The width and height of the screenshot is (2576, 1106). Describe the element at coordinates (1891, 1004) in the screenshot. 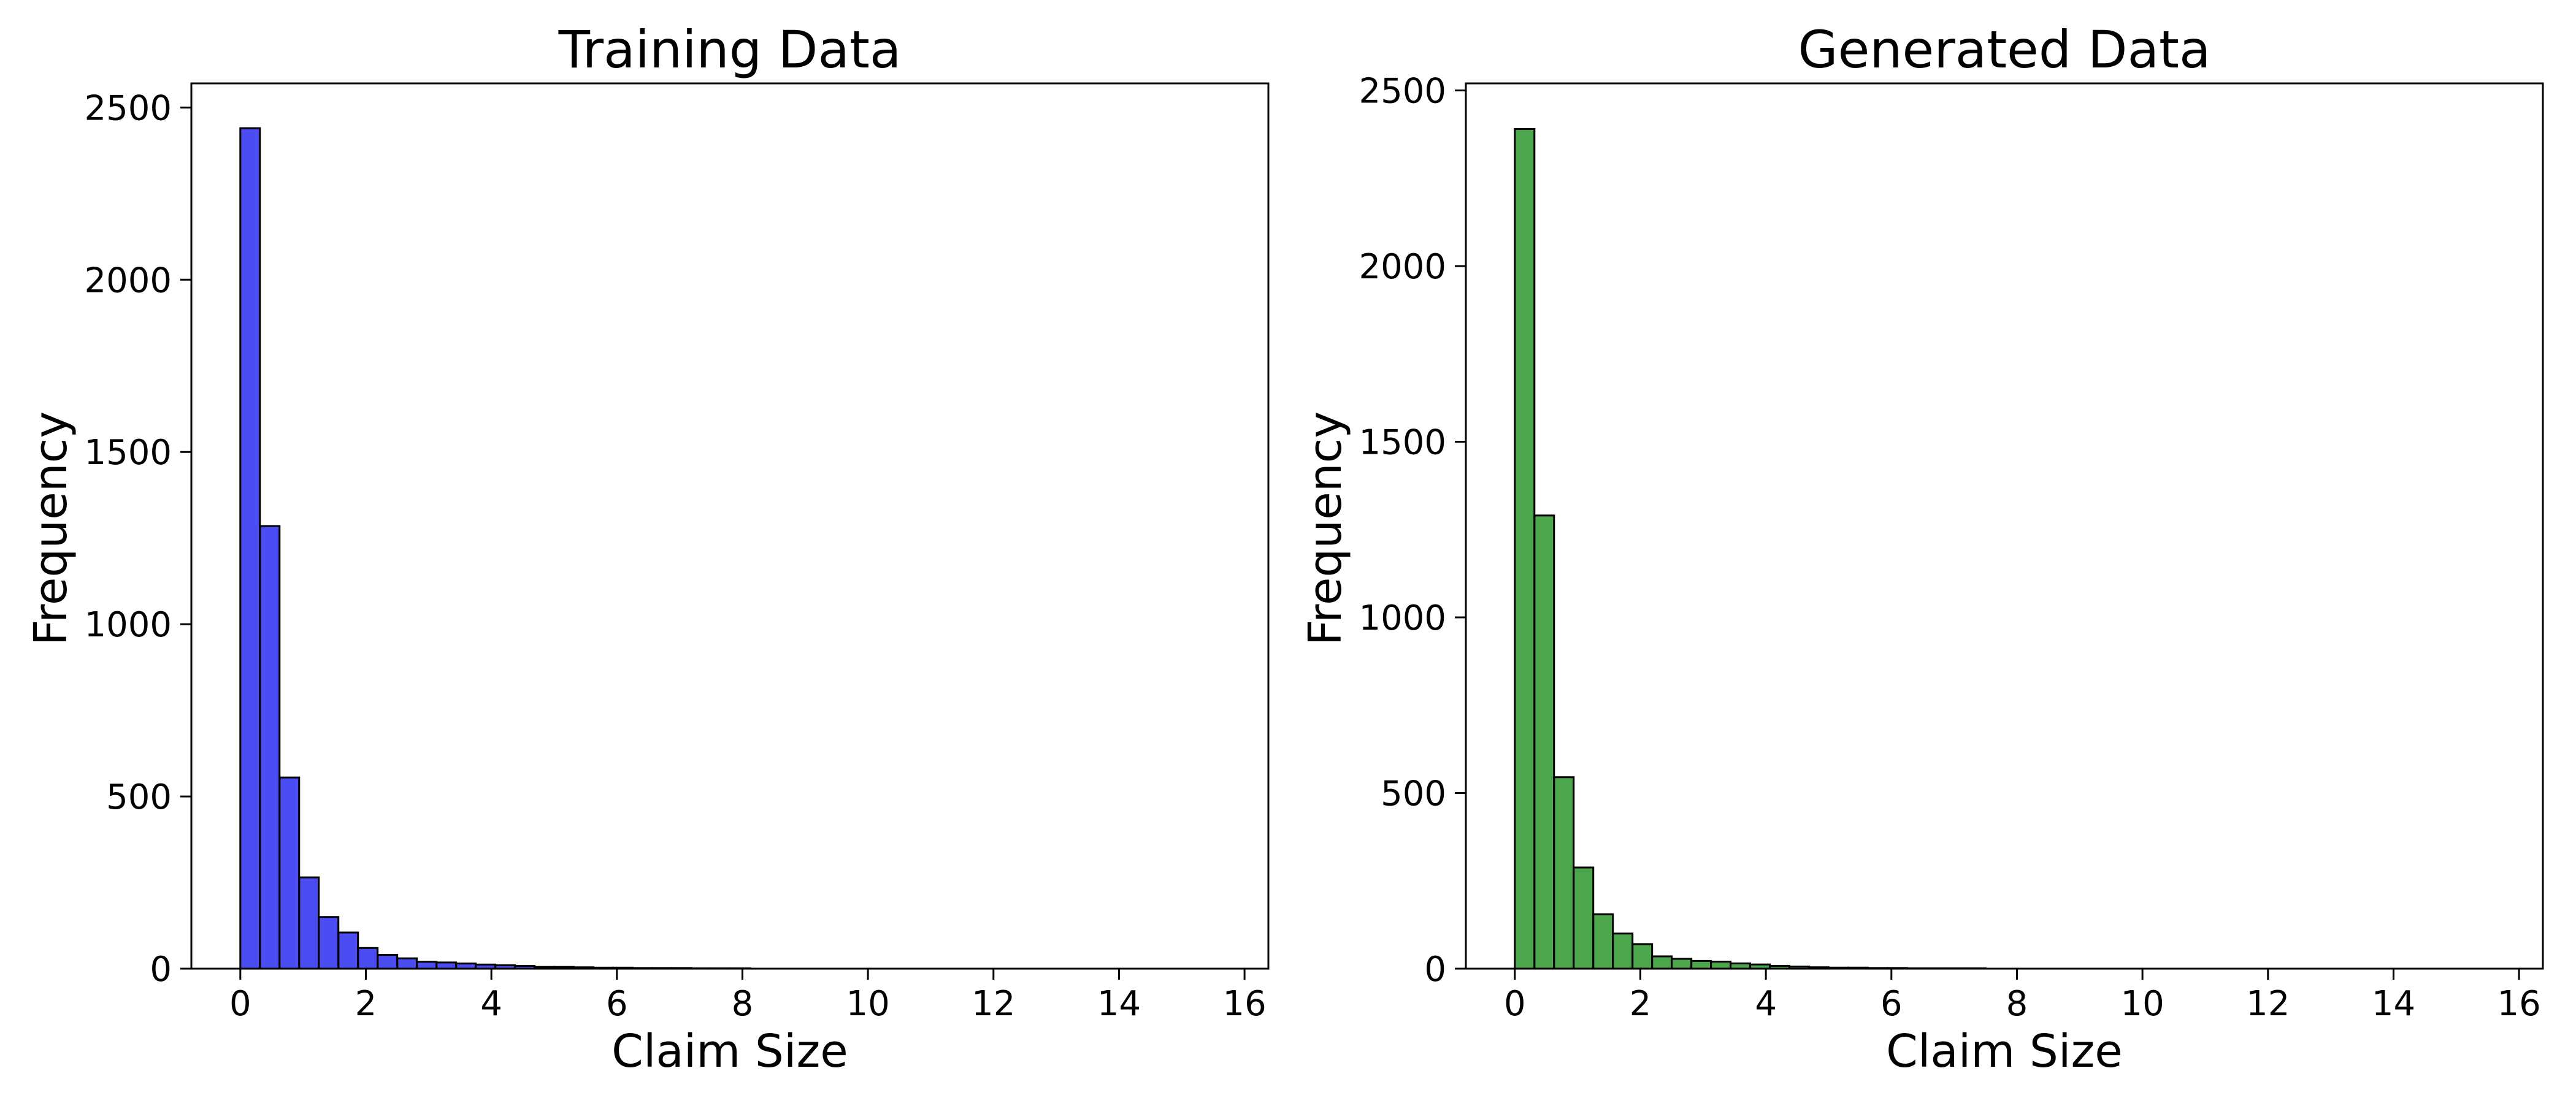

I see `x-tick-label-generated-6: 6` at that location.